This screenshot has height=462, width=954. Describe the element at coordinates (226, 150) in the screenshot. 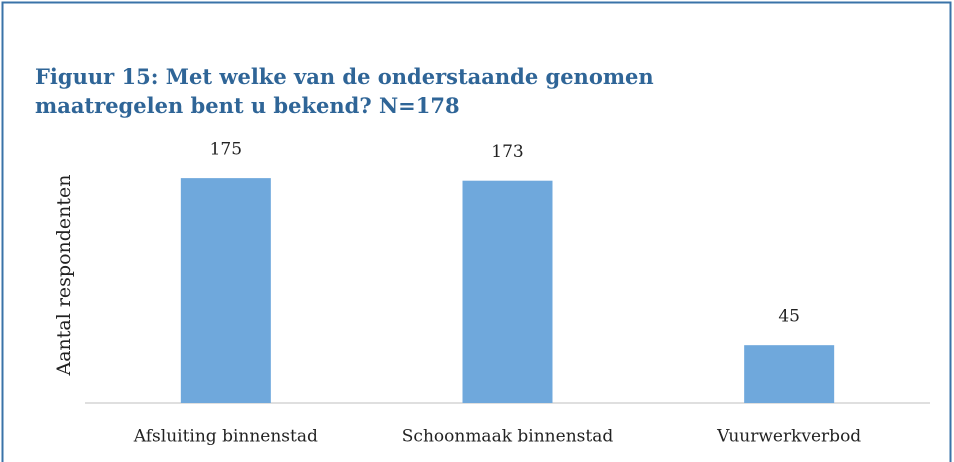

I see `data-label: 175` at that location.